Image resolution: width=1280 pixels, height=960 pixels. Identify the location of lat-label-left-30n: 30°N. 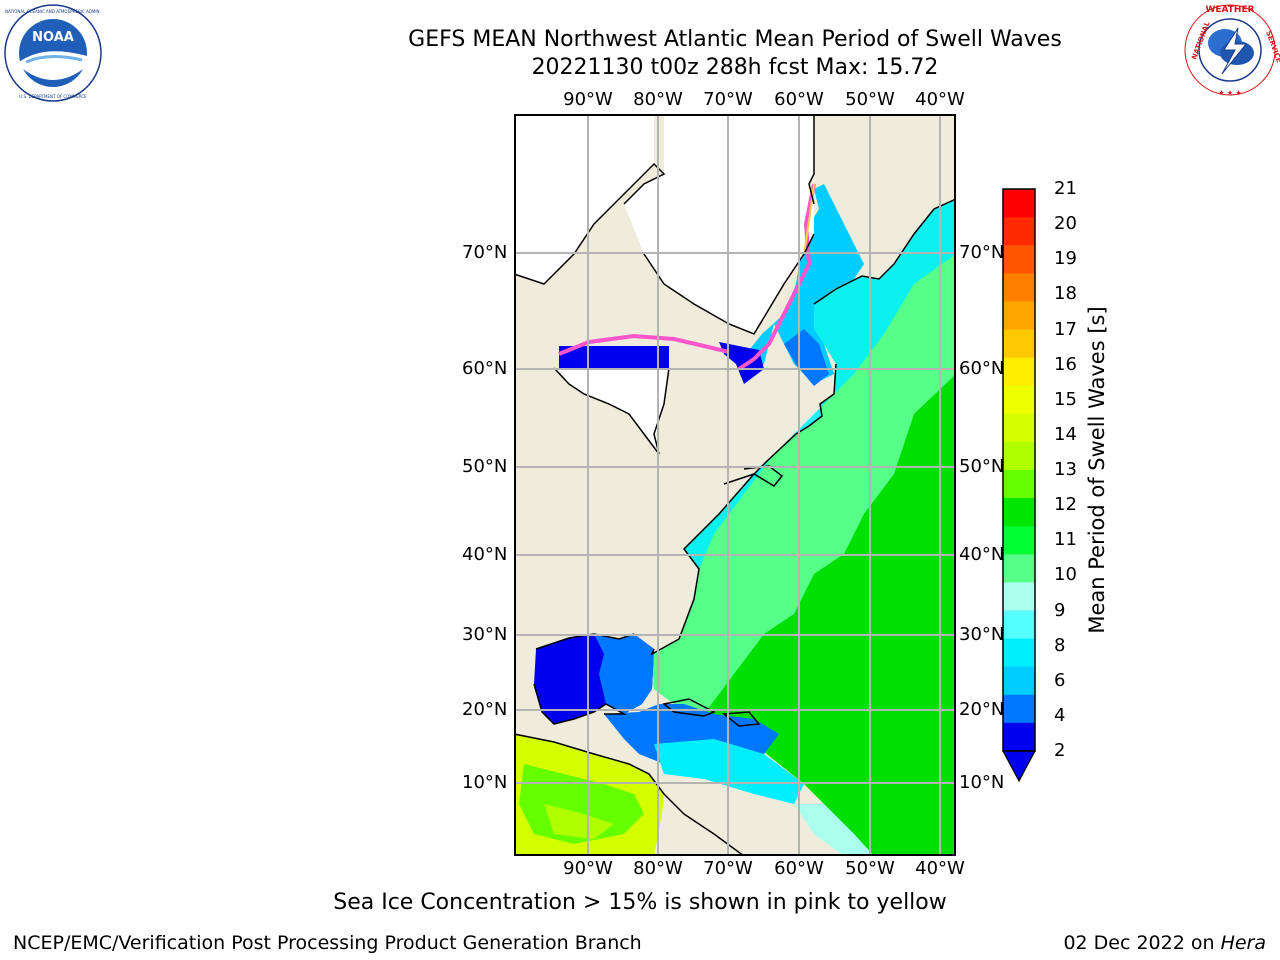
(485, 634).